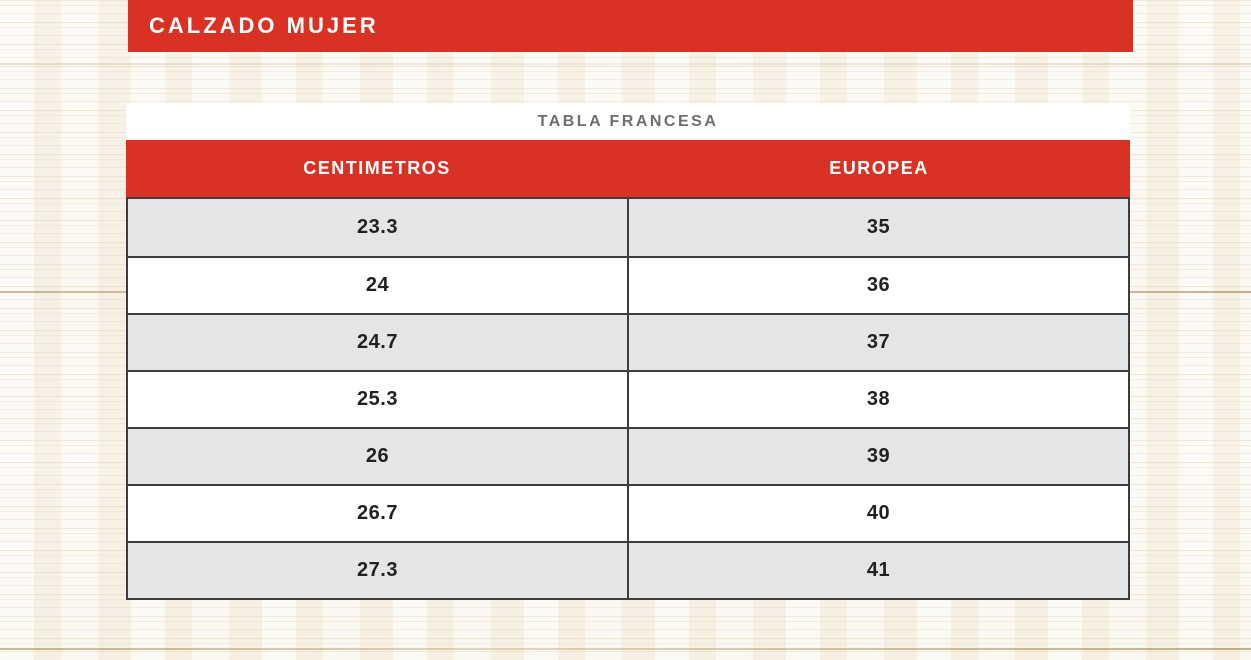 The image size is (1251, 660). I want to click on cell-europea: 37, so click(878, 342).